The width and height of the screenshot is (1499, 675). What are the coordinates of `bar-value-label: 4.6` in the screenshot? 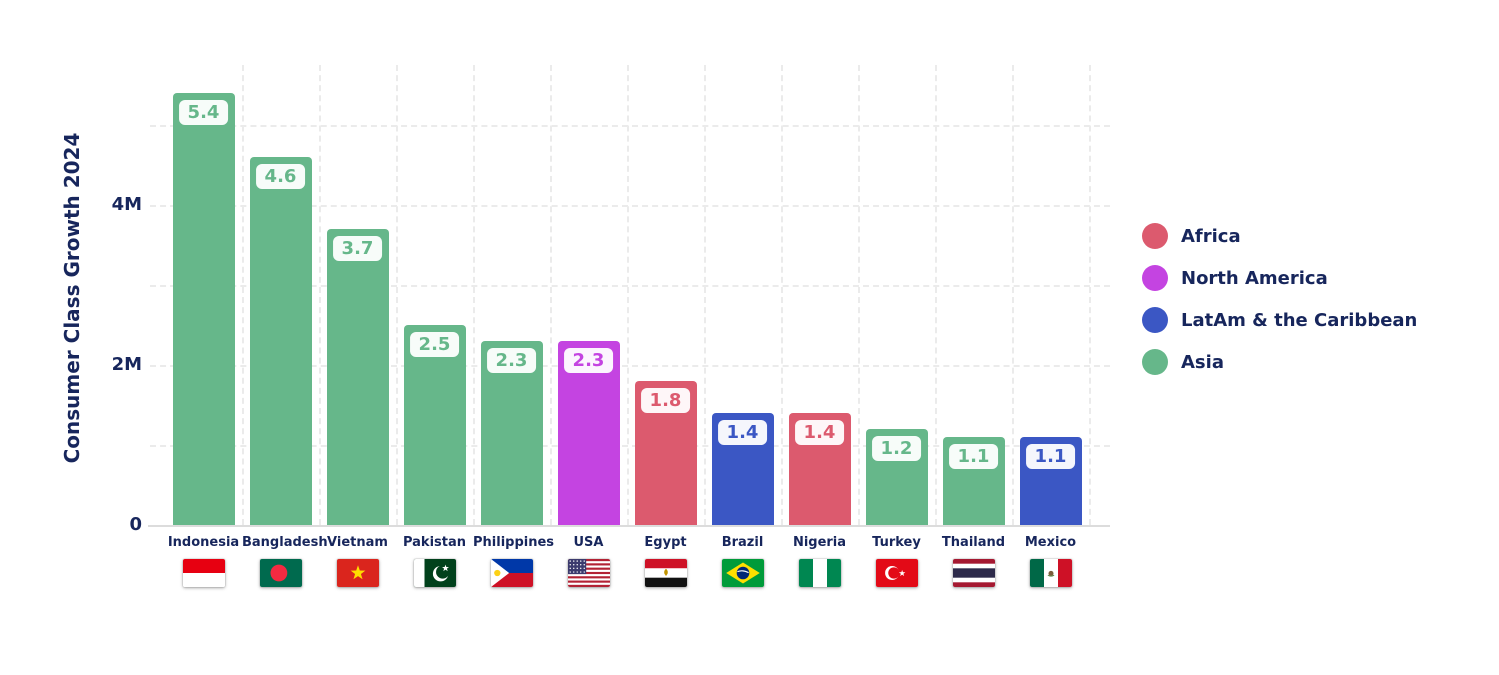 It's located at (280, 176).